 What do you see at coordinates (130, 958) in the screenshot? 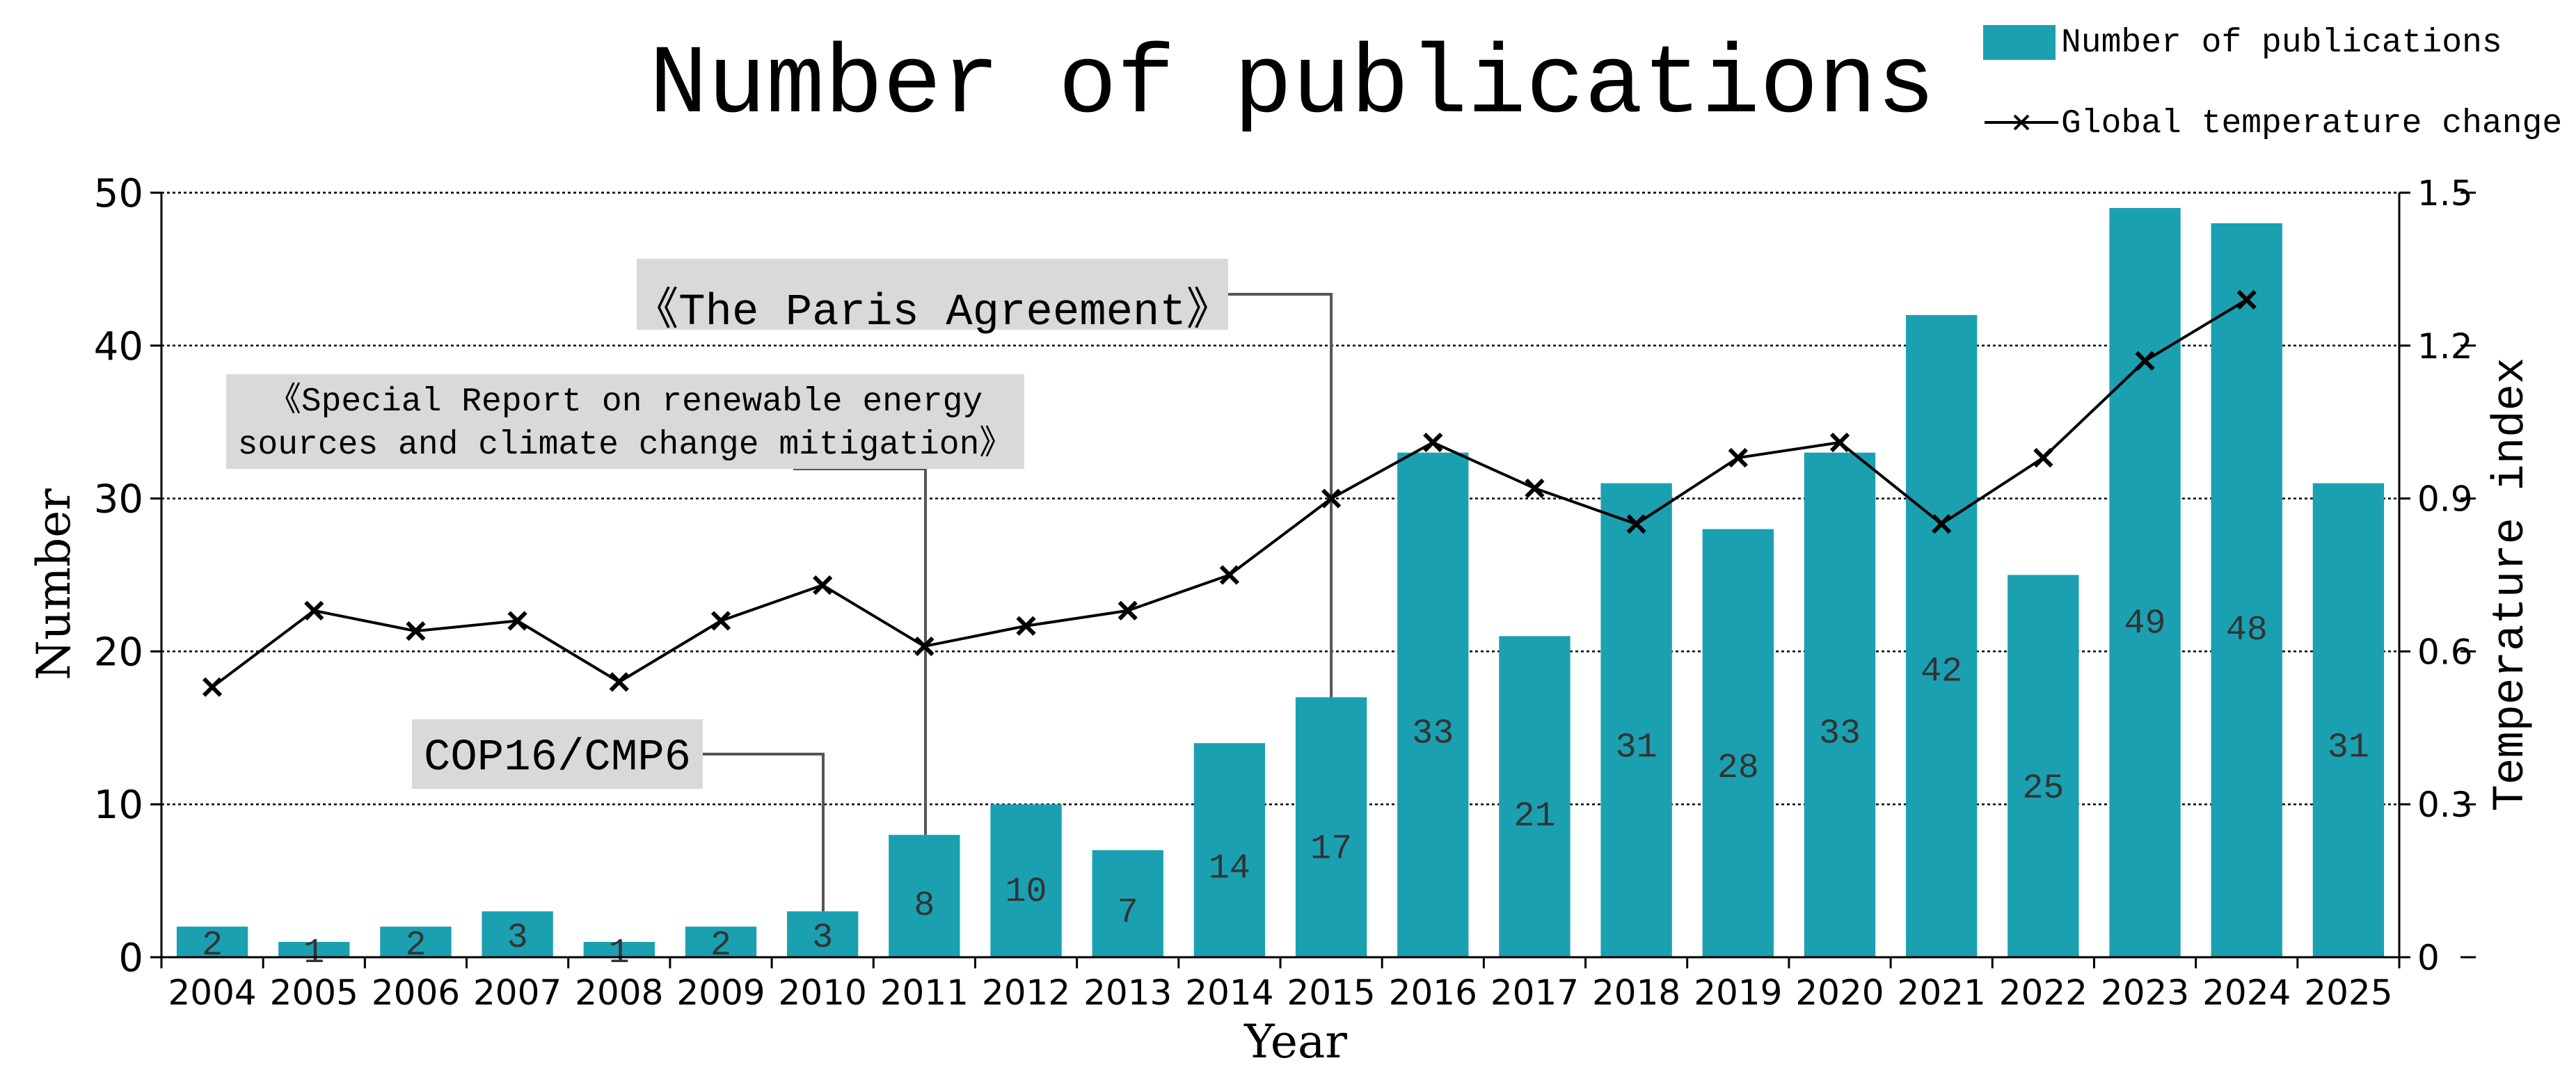
I see `y-tick-label: 0` at bounding box center [130, 958].